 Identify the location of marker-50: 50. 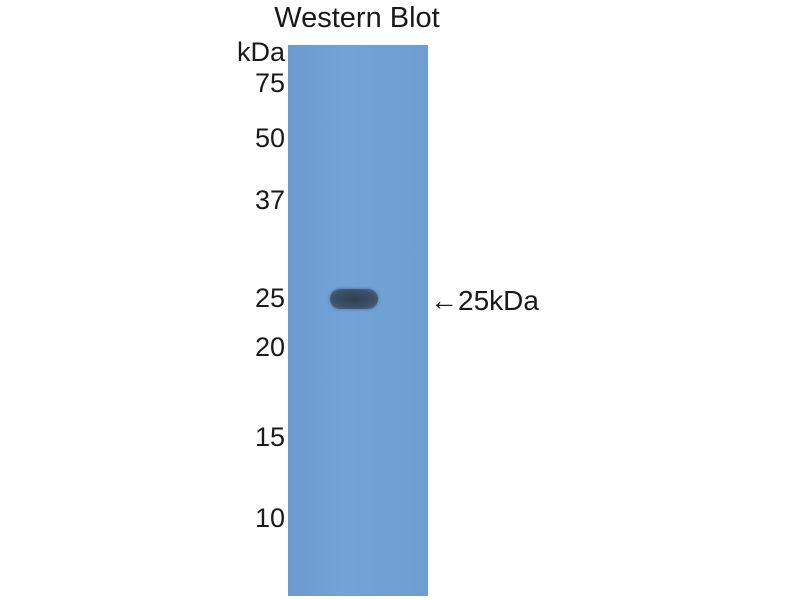
(269, 138).